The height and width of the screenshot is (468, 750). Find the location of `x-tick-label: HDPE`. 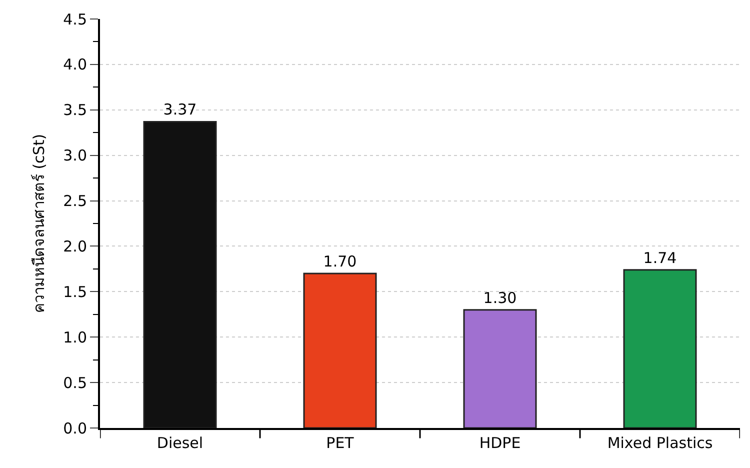

x-tick-label: HDPE is located at coordinates (500, 443).